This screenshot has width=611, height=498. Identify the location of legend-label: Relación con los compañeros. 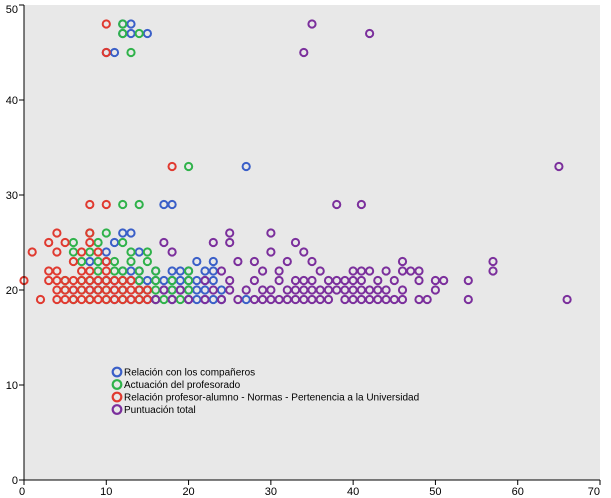
(189, 373).